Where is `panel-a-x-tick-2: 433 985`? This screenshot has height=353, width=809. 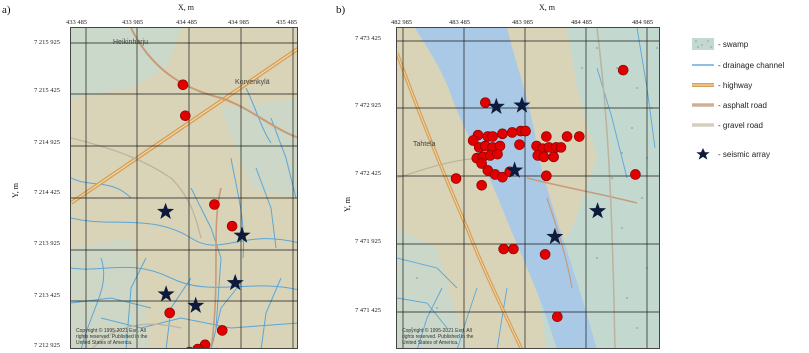 panel-a-x-tick-2: 433 985 is located at coordinates (133, 22).